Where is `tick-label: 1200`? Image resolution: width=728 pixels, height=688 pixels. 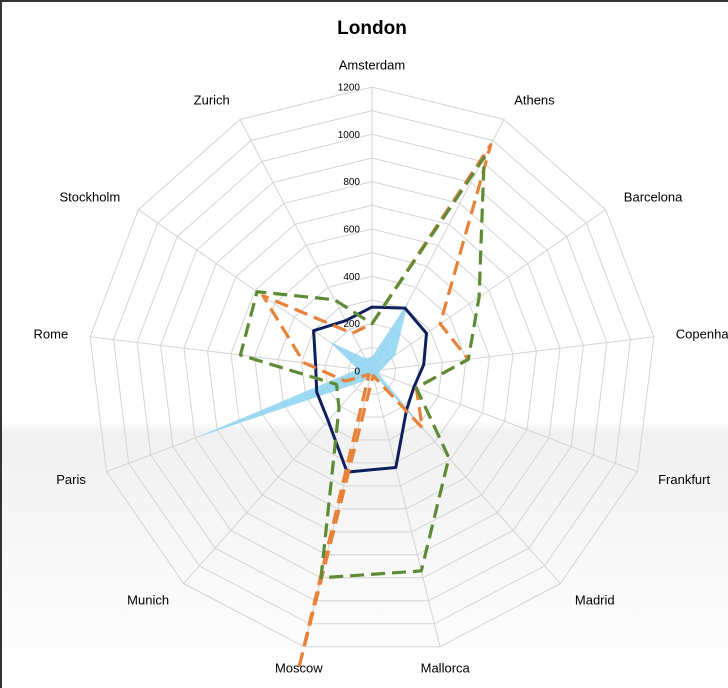 tick-label: 1200 is located at coordinates (349, 88).